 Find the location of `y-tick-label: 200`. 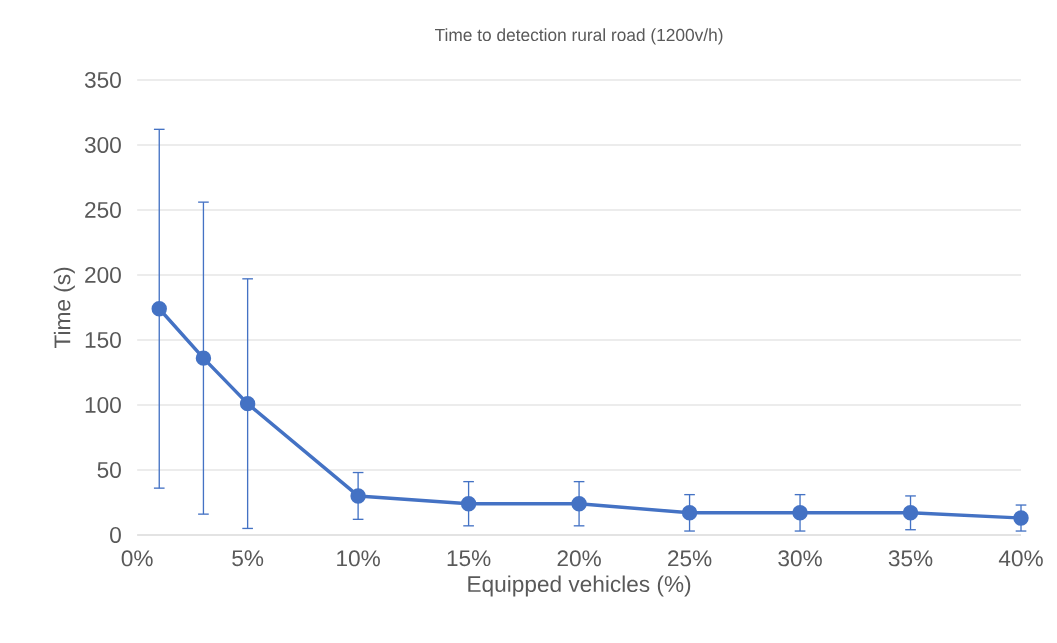

y-tick-label: 200 is located at coordinates (103, 274).